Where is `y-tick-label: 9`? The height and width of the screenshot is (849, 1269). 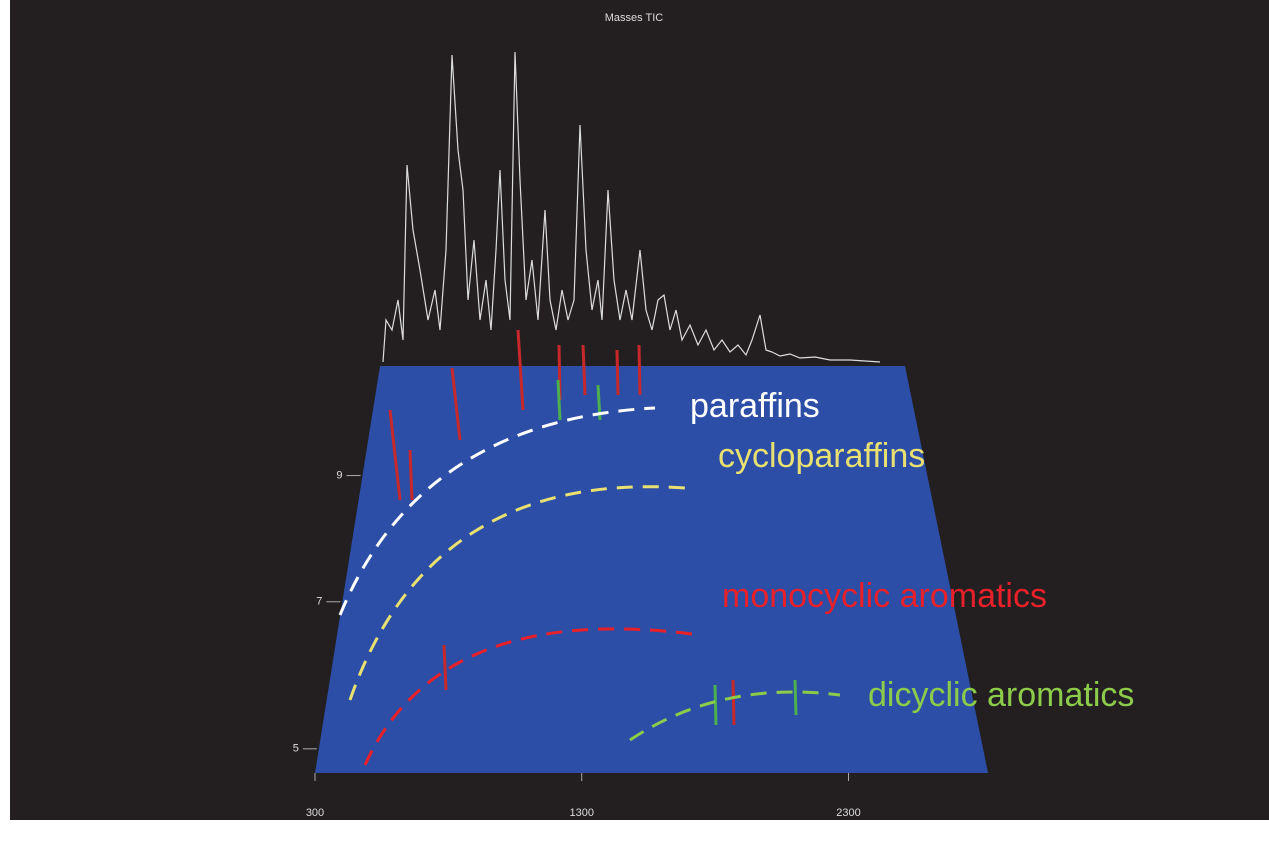 y-tick-label: 9 is located at coordinates (339, 475).